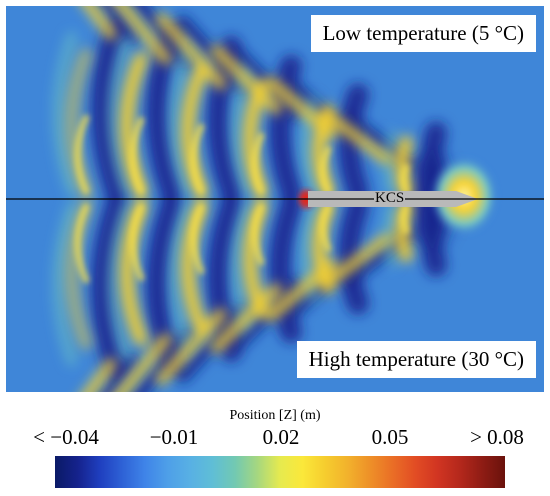  What do you see at coordinates (390, 437) in the screenshot?
I see `colorbar-tick-4: 0.05` at bounding box center [390, 437].